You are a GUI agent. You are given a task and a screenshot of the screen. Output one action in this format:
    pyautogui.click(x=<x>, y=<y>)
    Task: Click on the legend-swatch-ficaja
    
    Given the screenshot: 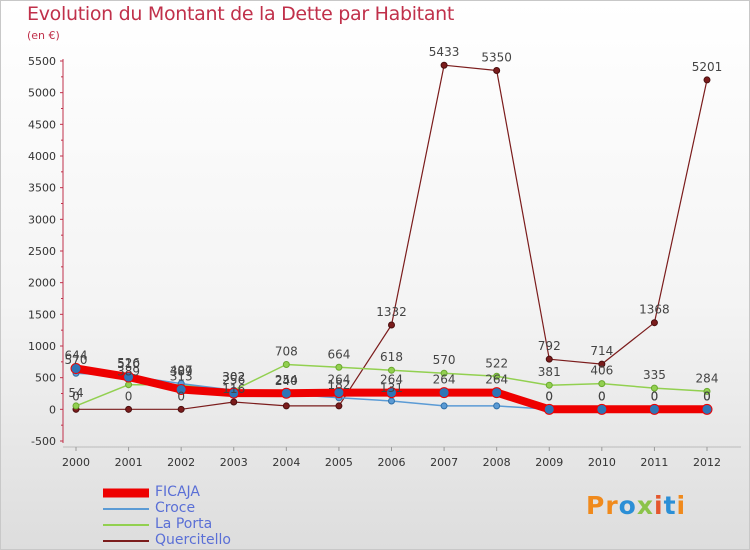 What is the action you would take?
    pyautogui.click(x=126, y=493)
    